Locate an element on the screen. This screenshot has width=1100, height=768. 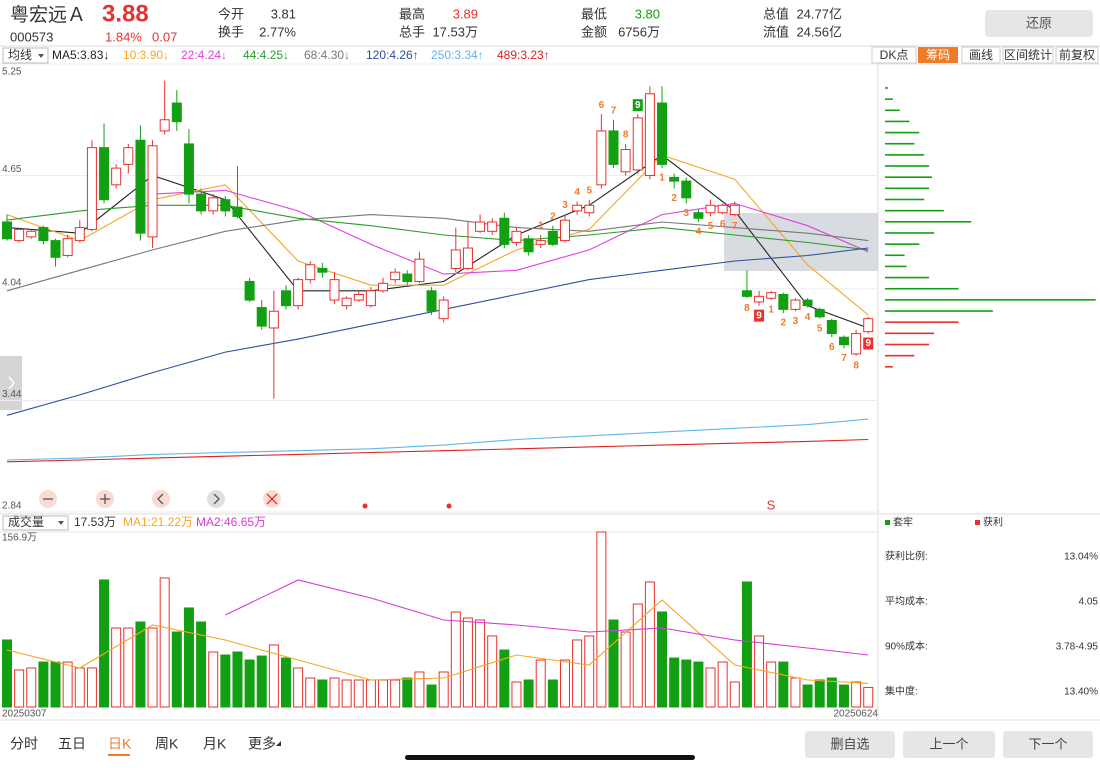
signal-dot is located at coordinates (365, 506).